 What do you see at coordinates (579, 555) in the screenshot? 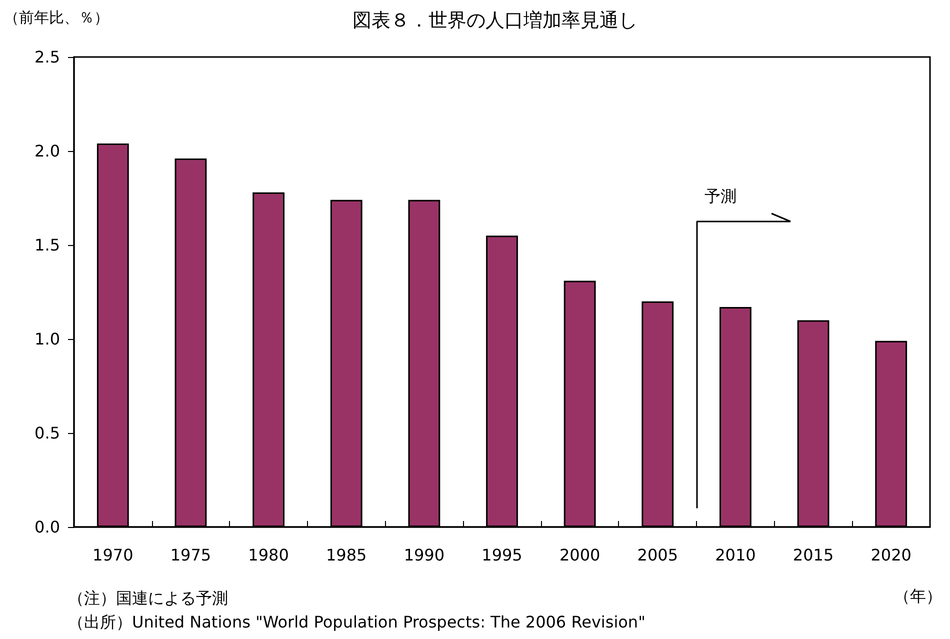
I see `x-tick-label: 2000` at bounding box center [579, 555].